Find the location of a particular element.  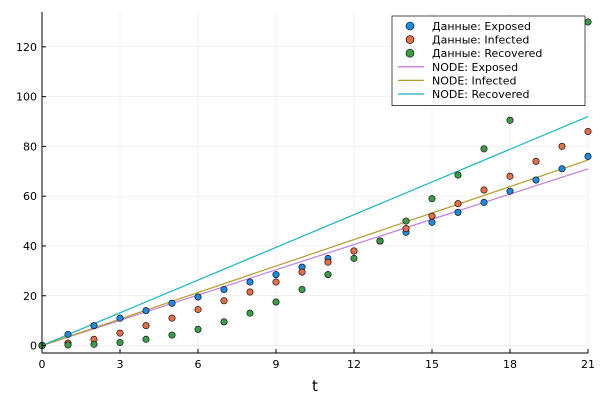

y-tick-label: 120 is located at coordinates (26, 47).